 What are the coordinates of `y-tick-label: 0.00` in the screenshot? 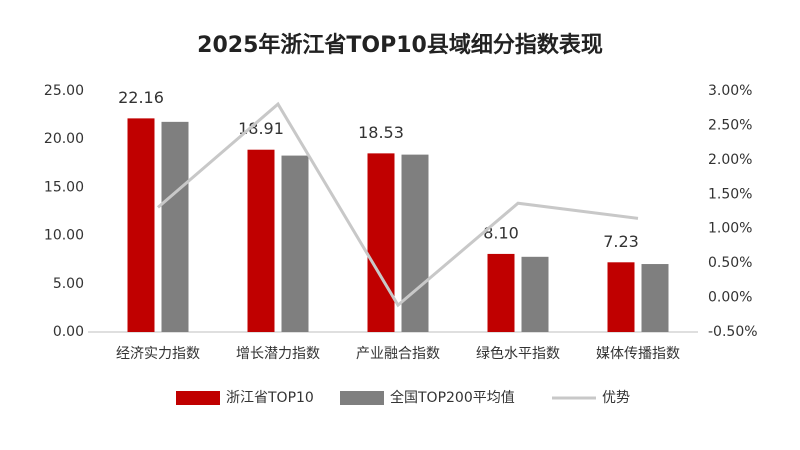 It's located at (68, 332).